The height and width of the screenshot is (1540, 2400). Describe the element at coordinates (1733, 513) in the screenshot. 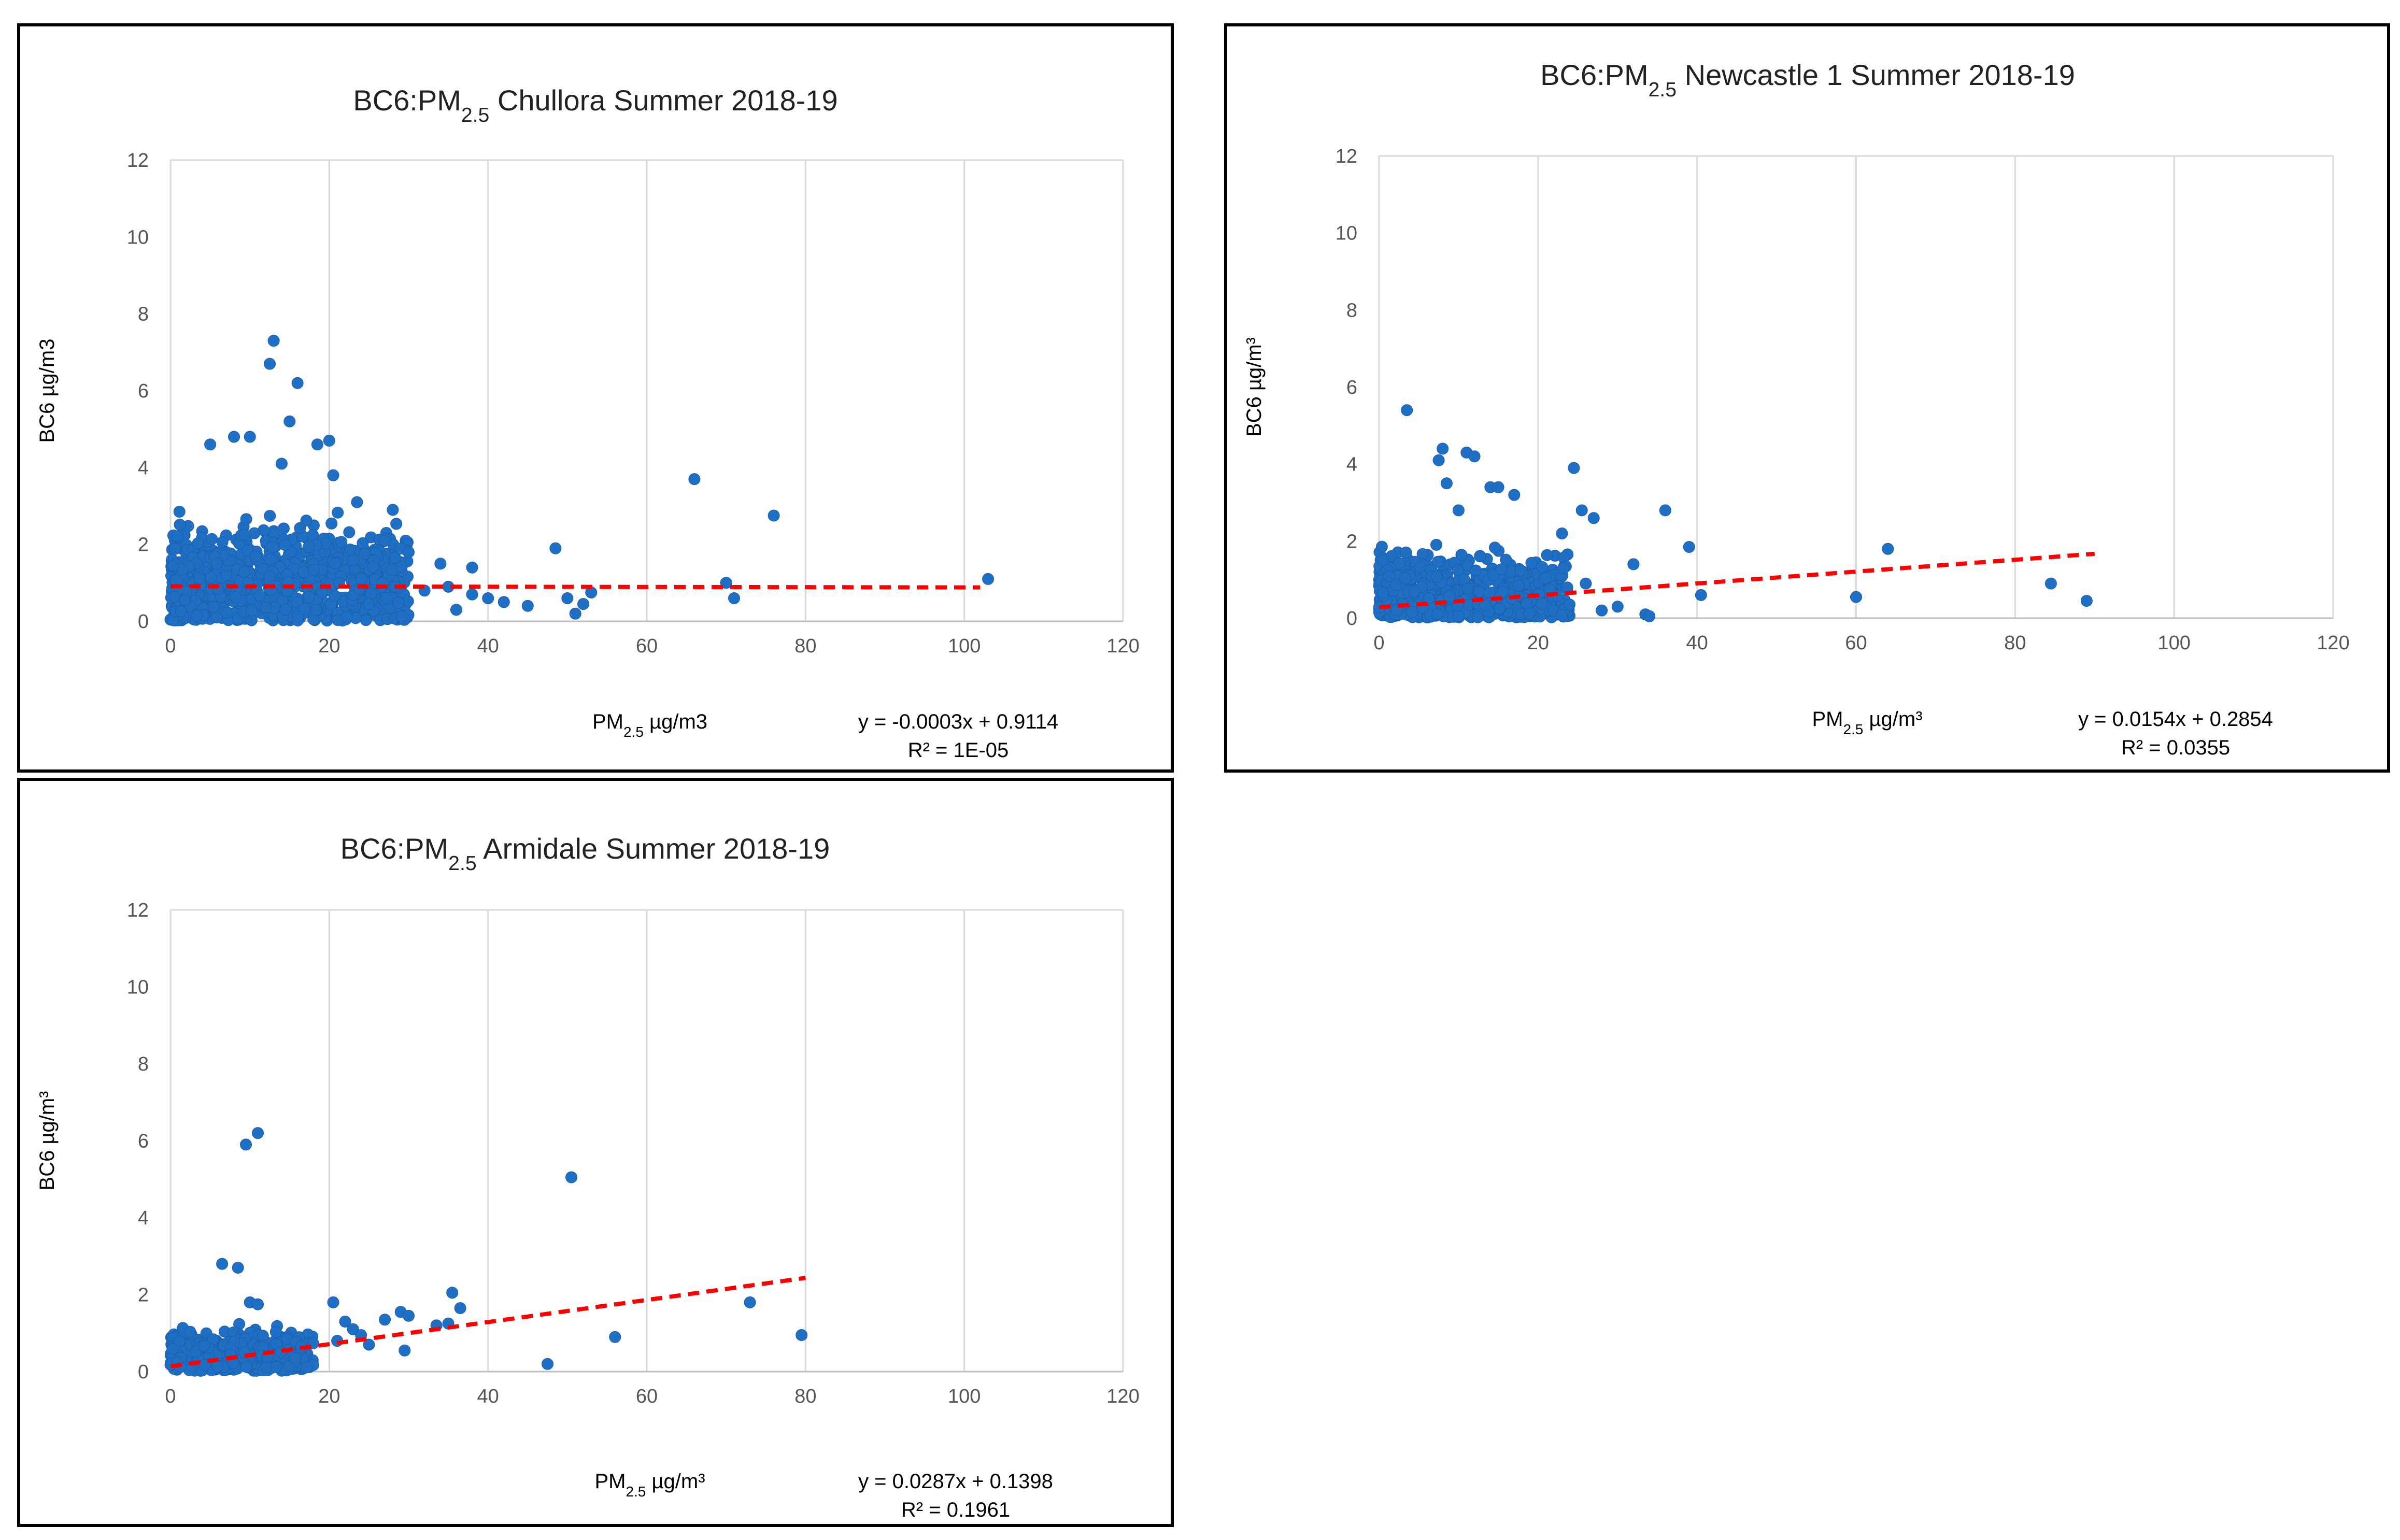

I see `scatter-series` at that location.